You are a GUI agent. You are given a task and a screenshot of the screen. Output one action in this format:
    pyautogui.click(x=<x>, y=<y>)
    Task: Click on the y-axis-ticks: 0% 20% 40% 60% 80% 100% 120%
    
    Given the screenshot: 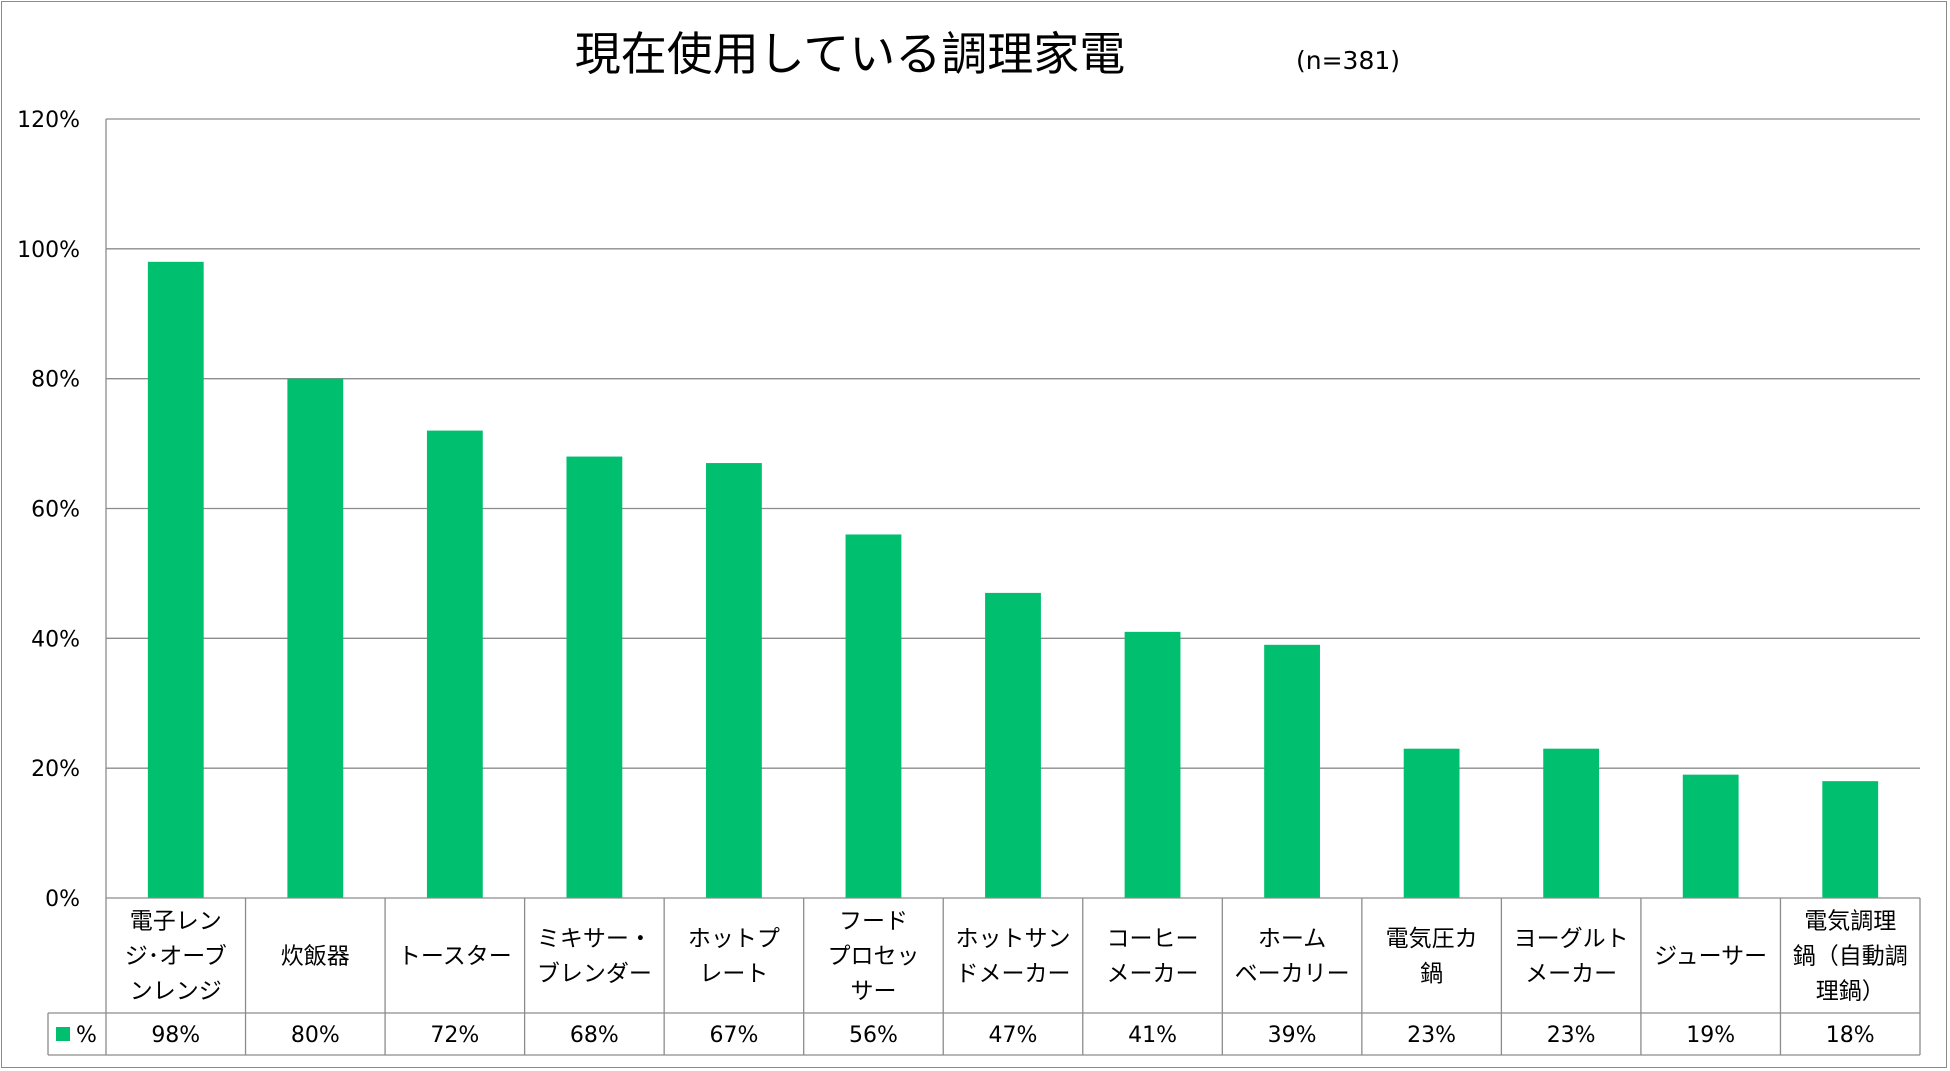 What is the action you would take?
    pyautogui.click(x=48, y=510)
    